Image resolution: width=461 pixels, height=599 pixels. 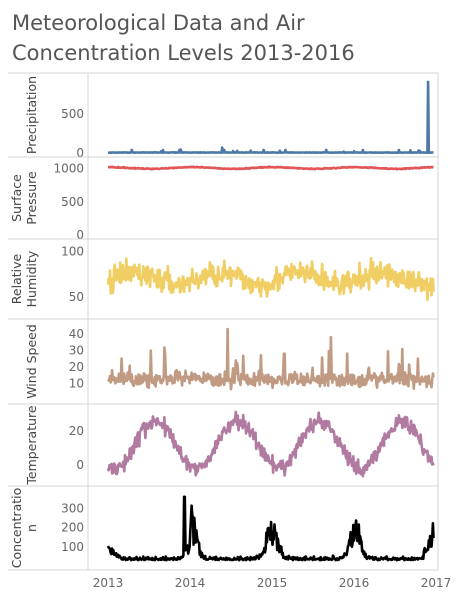 I want to click on x-tick-label: 2014, so click(x=190, y=583).